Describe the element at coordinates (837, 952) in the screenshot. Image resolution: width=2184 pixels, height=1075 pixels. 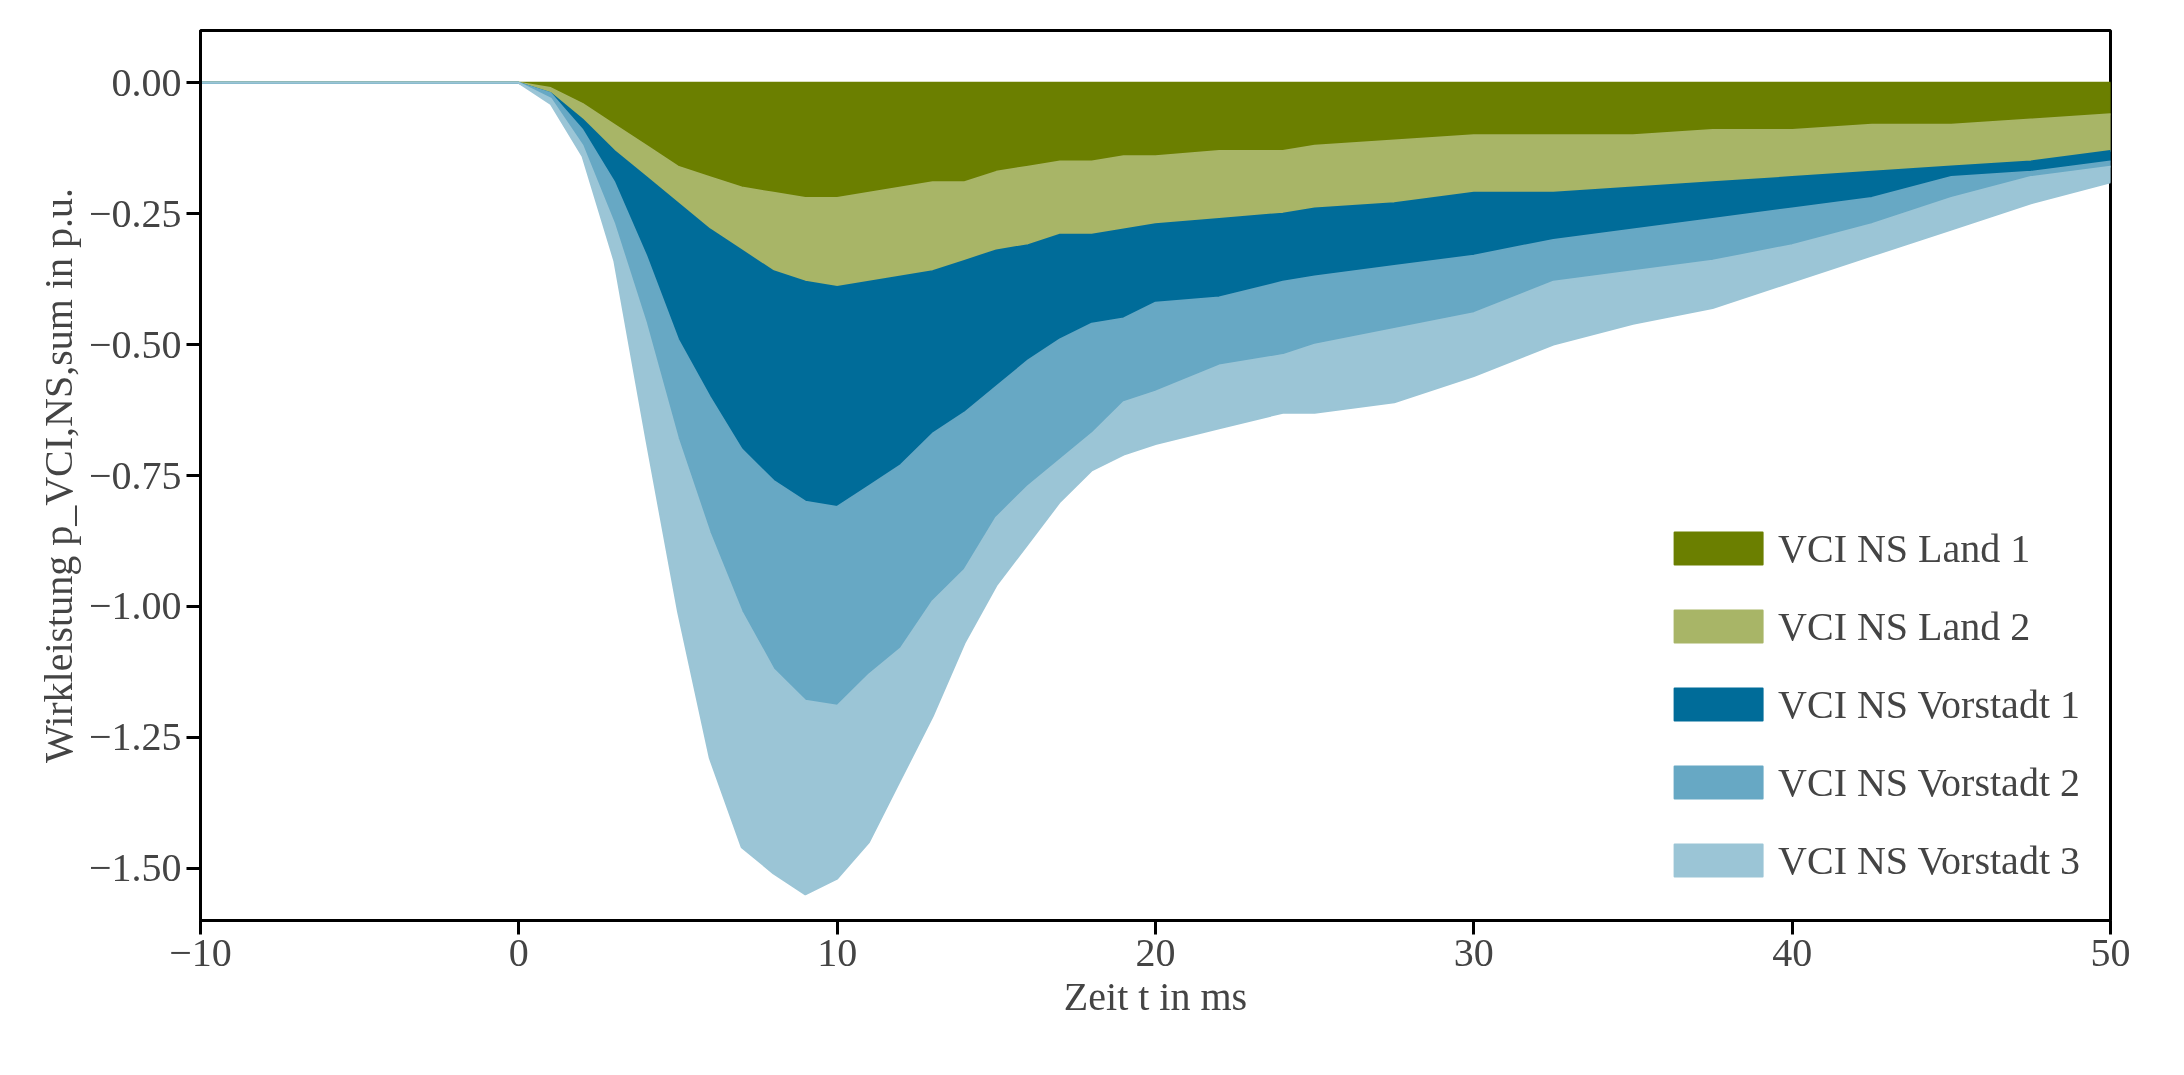
I see `x-tick-label: 10` at that location.